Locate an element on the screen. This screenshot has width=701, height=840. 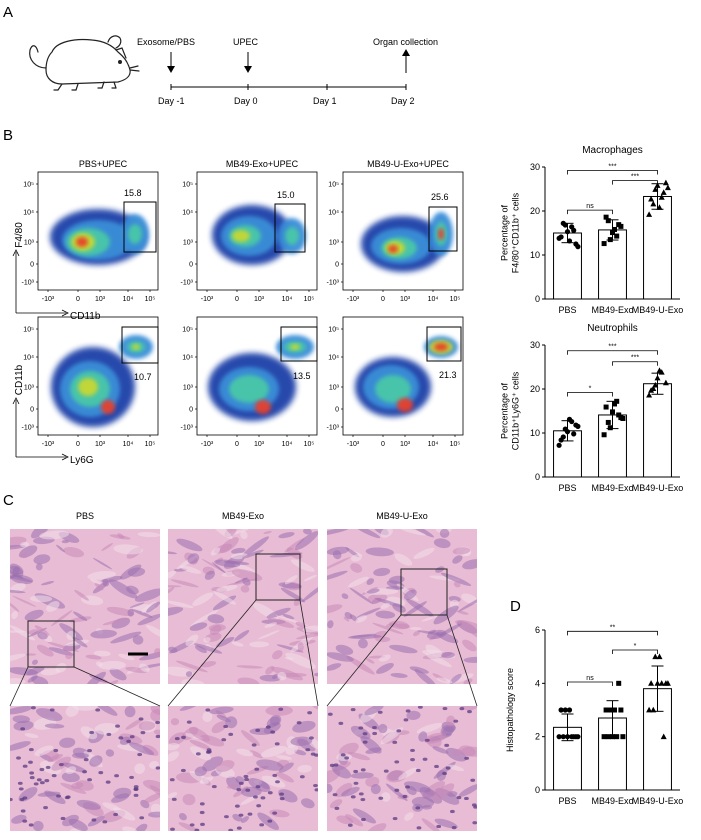
flow-xtick: 10⁴ is located at coordinates (128, 299).